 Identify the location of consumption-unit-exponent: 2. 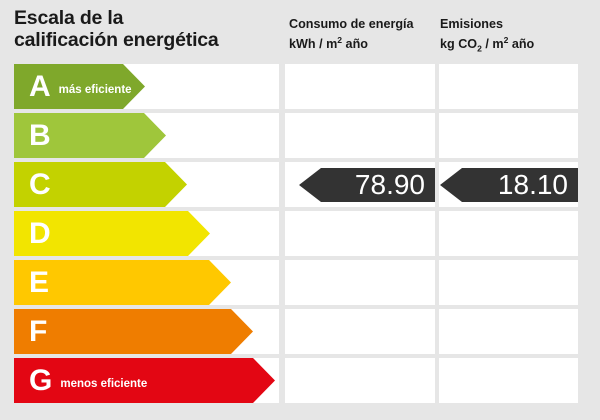
(340, 40).